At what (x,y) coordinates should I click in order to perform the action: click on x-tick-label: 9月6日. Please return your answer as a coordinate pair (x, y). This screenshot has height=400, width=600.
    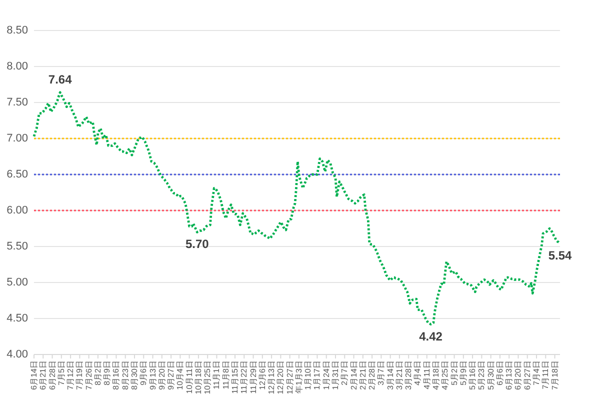
    Looking at the image, I should click on (143, 373).